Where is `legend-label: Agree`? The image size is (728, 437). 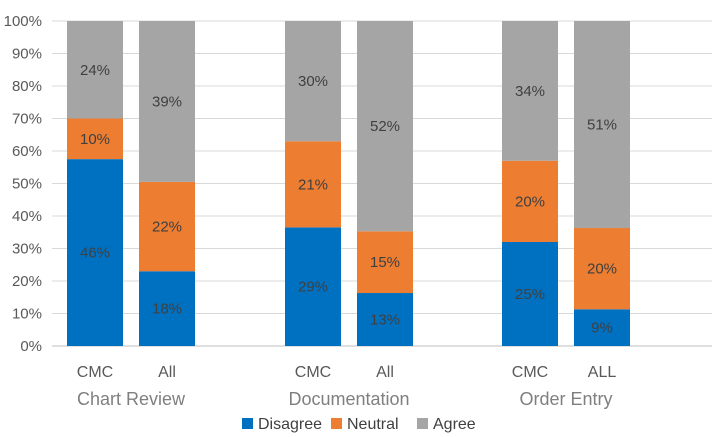
legend-label: Agree is located at coordinates (454, 424).